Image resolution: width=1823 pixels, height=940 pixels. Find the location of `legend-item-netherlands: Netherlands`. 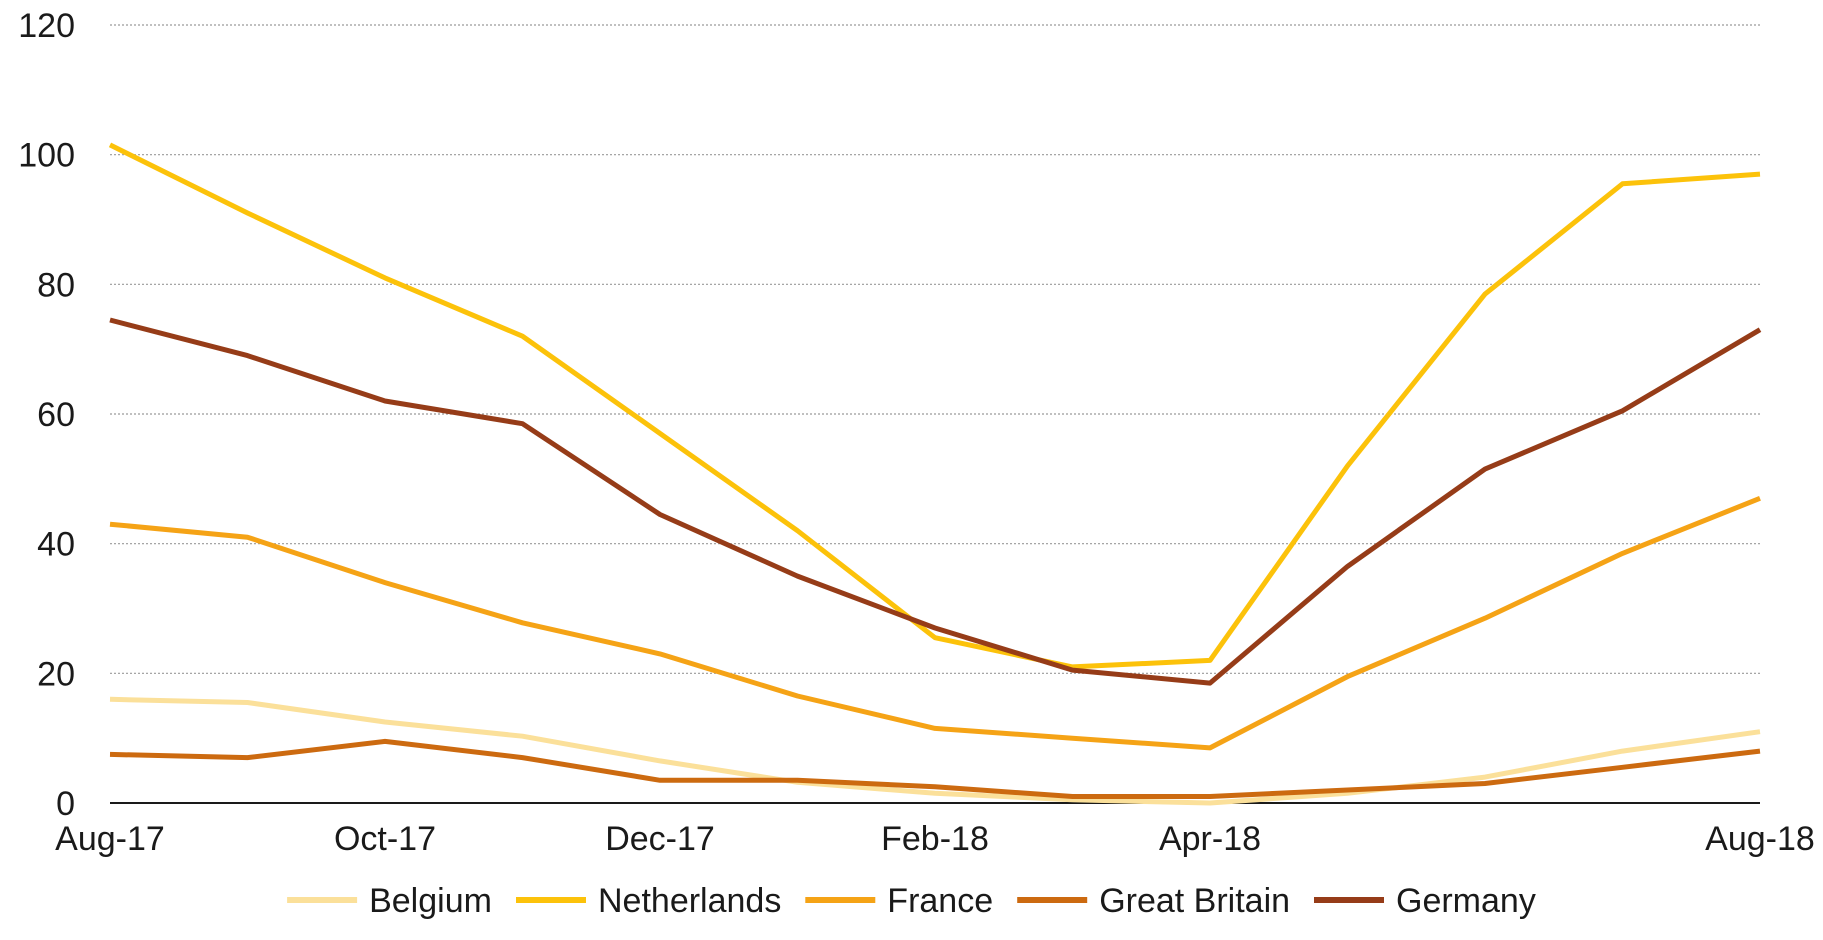

legend-item-netherlands: Netherlands is located at coordinates (648, 901).